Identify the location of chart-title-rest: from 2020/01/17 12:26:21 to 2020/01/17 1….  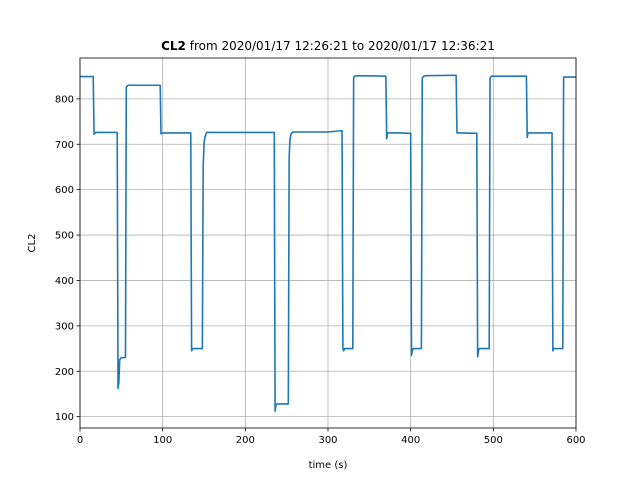
(340, 46).